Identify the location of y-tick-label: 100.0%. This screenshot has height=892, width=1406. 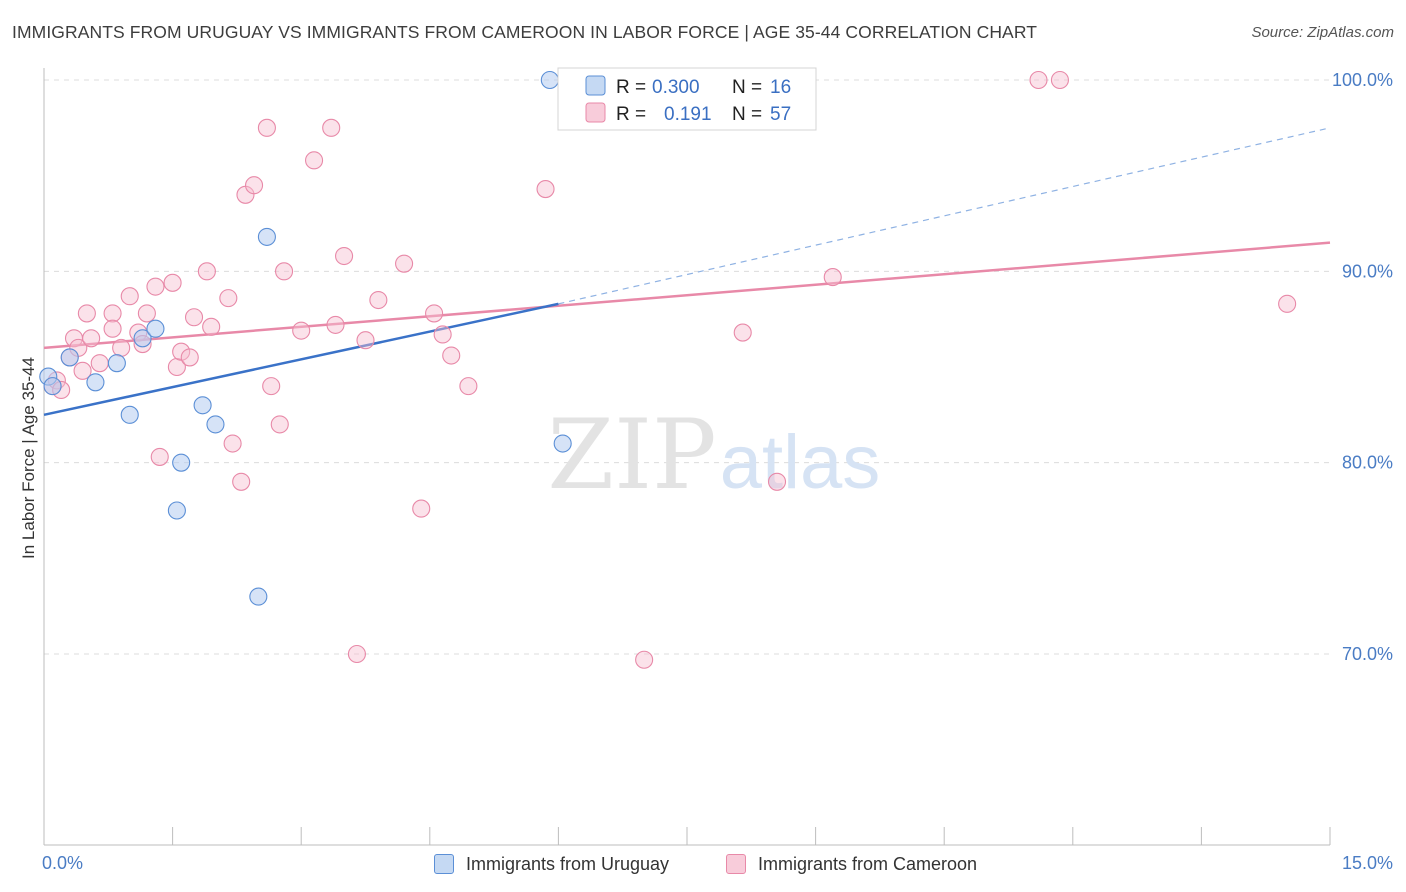
(1362, 80).